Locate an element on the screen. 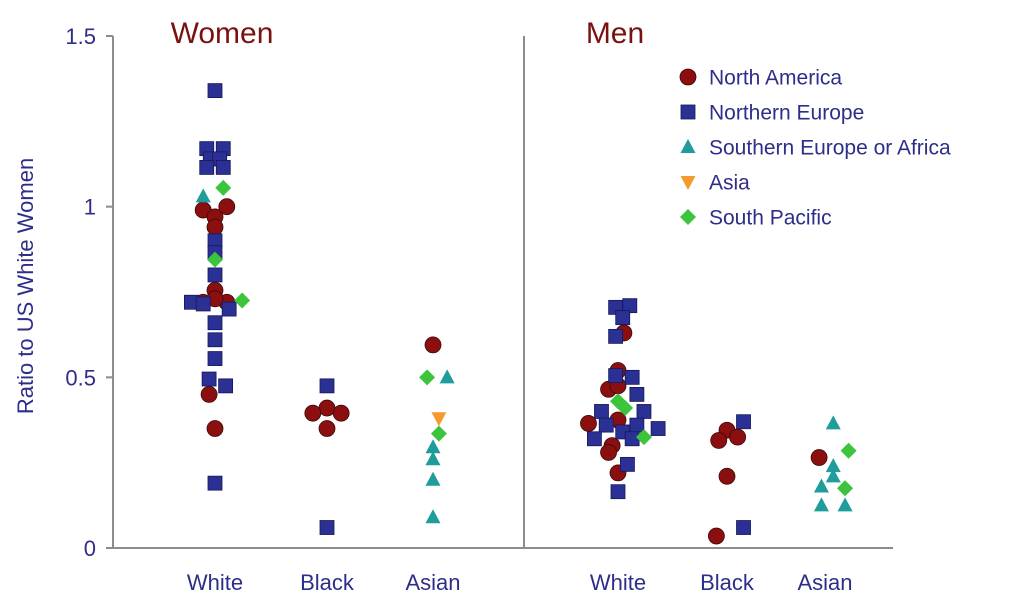 The width and height of the screenshot is (1024, 603). legend-item: Northern Europe is located at coordinates (772, 113).